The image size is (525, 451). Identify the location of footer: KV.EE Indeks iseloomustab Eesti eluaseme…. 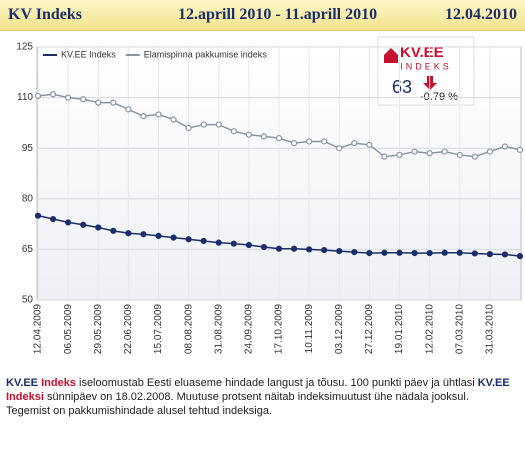
(261, 397).